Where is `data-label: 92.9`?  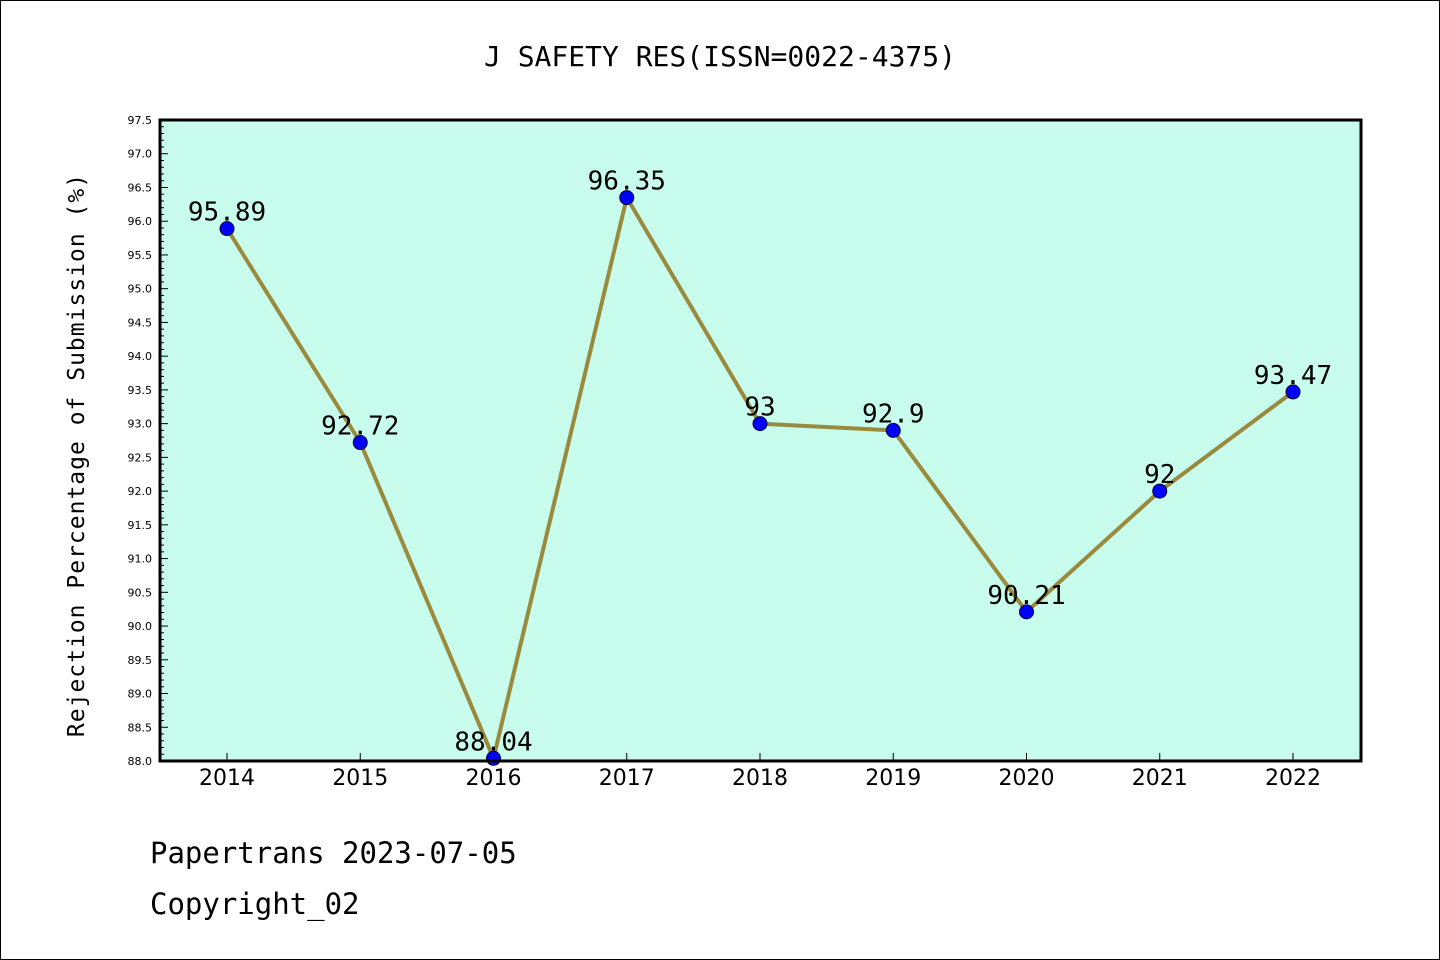 data-label: 92.9 is located at coordinates (893, 414).